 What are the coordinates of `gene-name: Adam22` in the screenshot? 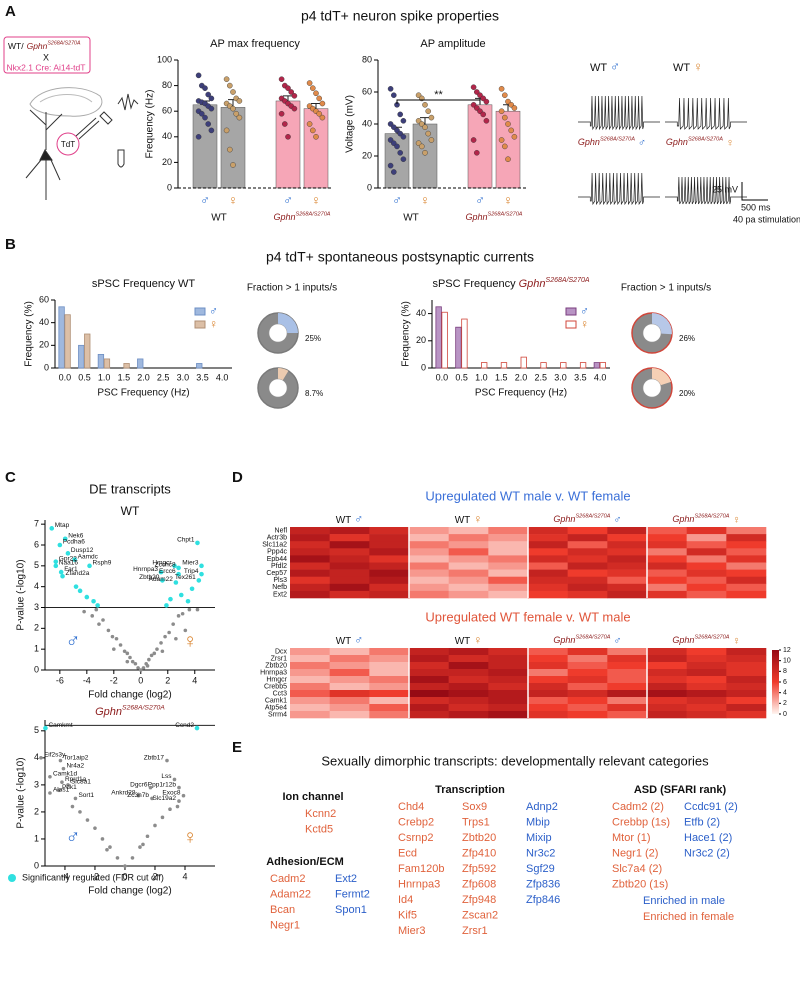 It's located at (290, 894).